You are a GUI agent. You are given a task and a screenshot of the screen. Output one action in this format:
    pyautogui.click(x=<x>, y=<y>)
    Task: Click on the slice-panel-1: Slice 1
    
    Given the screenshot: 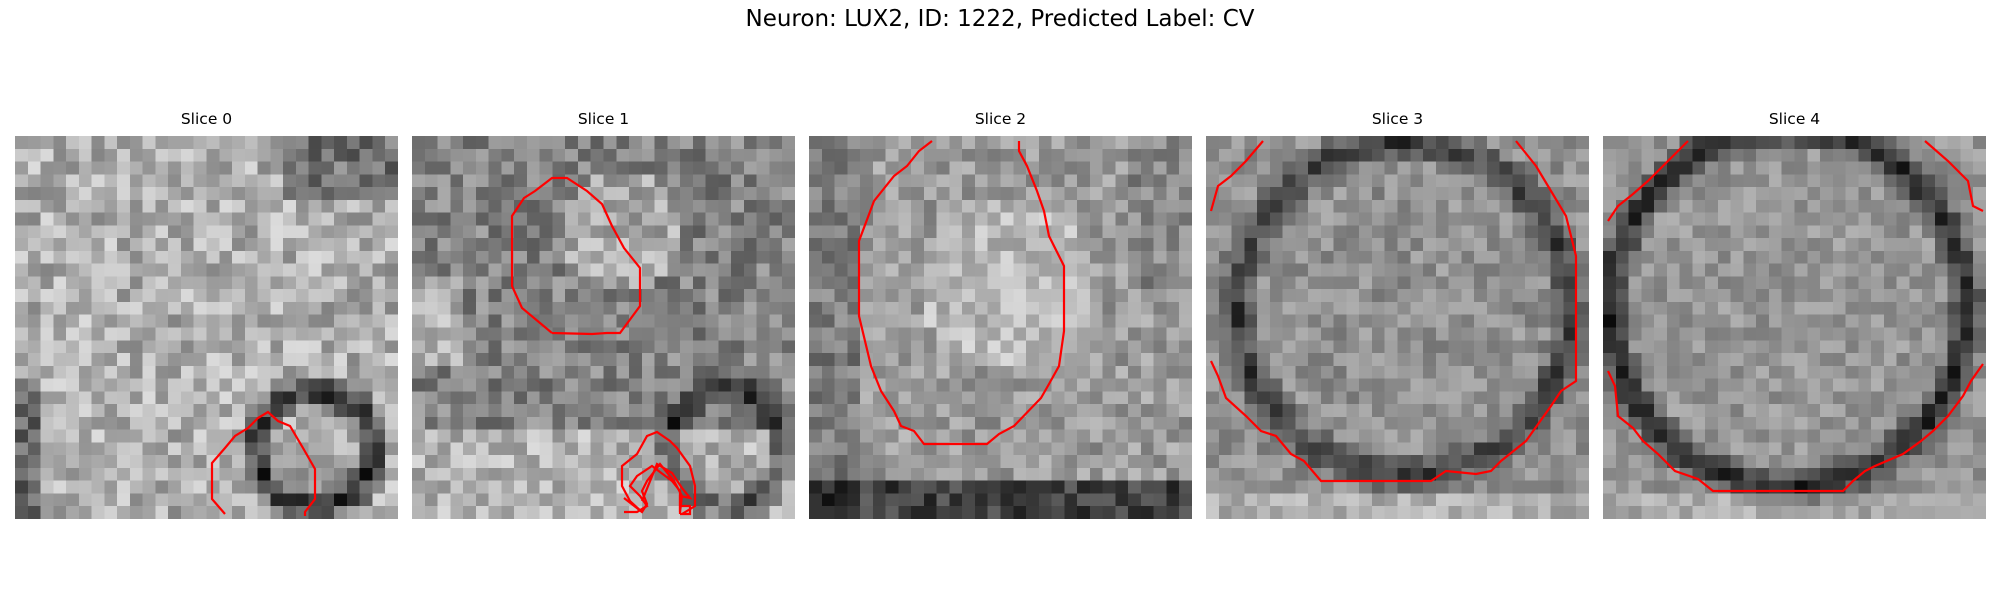 What is the action you would take?
    pyautogui.click(x=603, y=313)
    